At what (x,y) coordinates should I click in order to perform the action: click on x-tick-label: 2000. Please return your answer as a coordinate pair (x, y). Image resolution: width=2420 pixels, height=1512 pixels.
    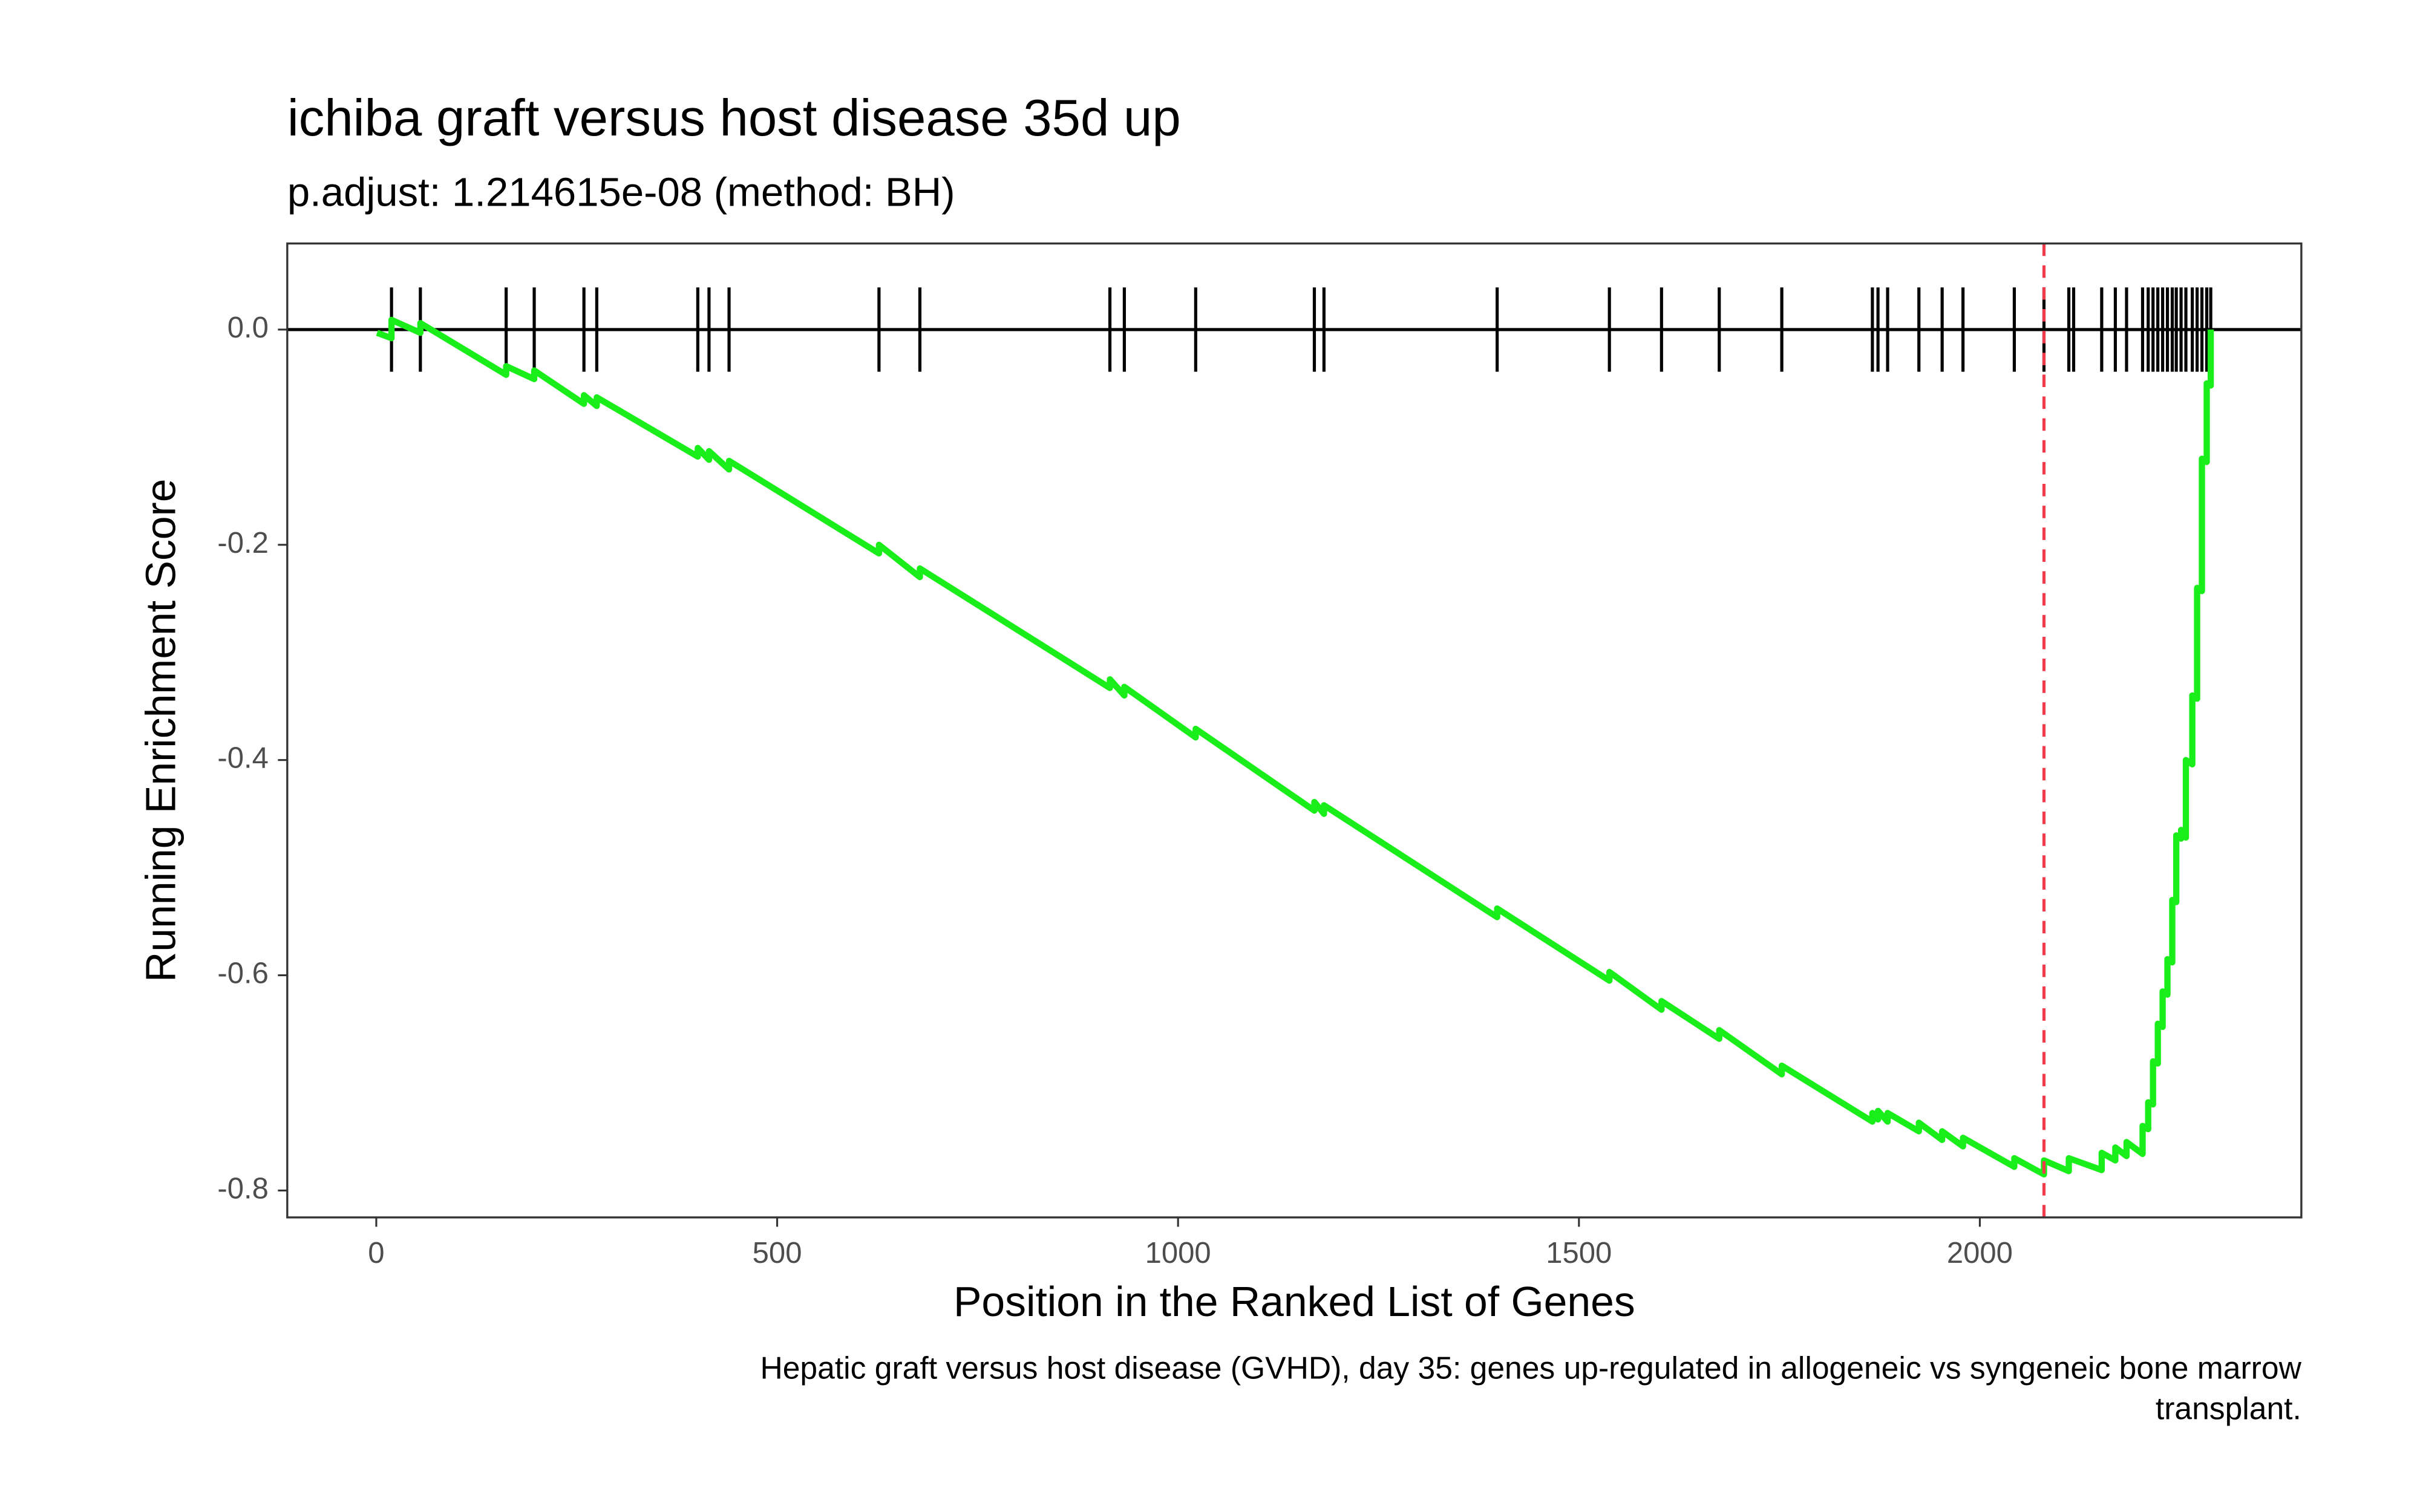
    Looking at the image, I should click on (1980, 1253).